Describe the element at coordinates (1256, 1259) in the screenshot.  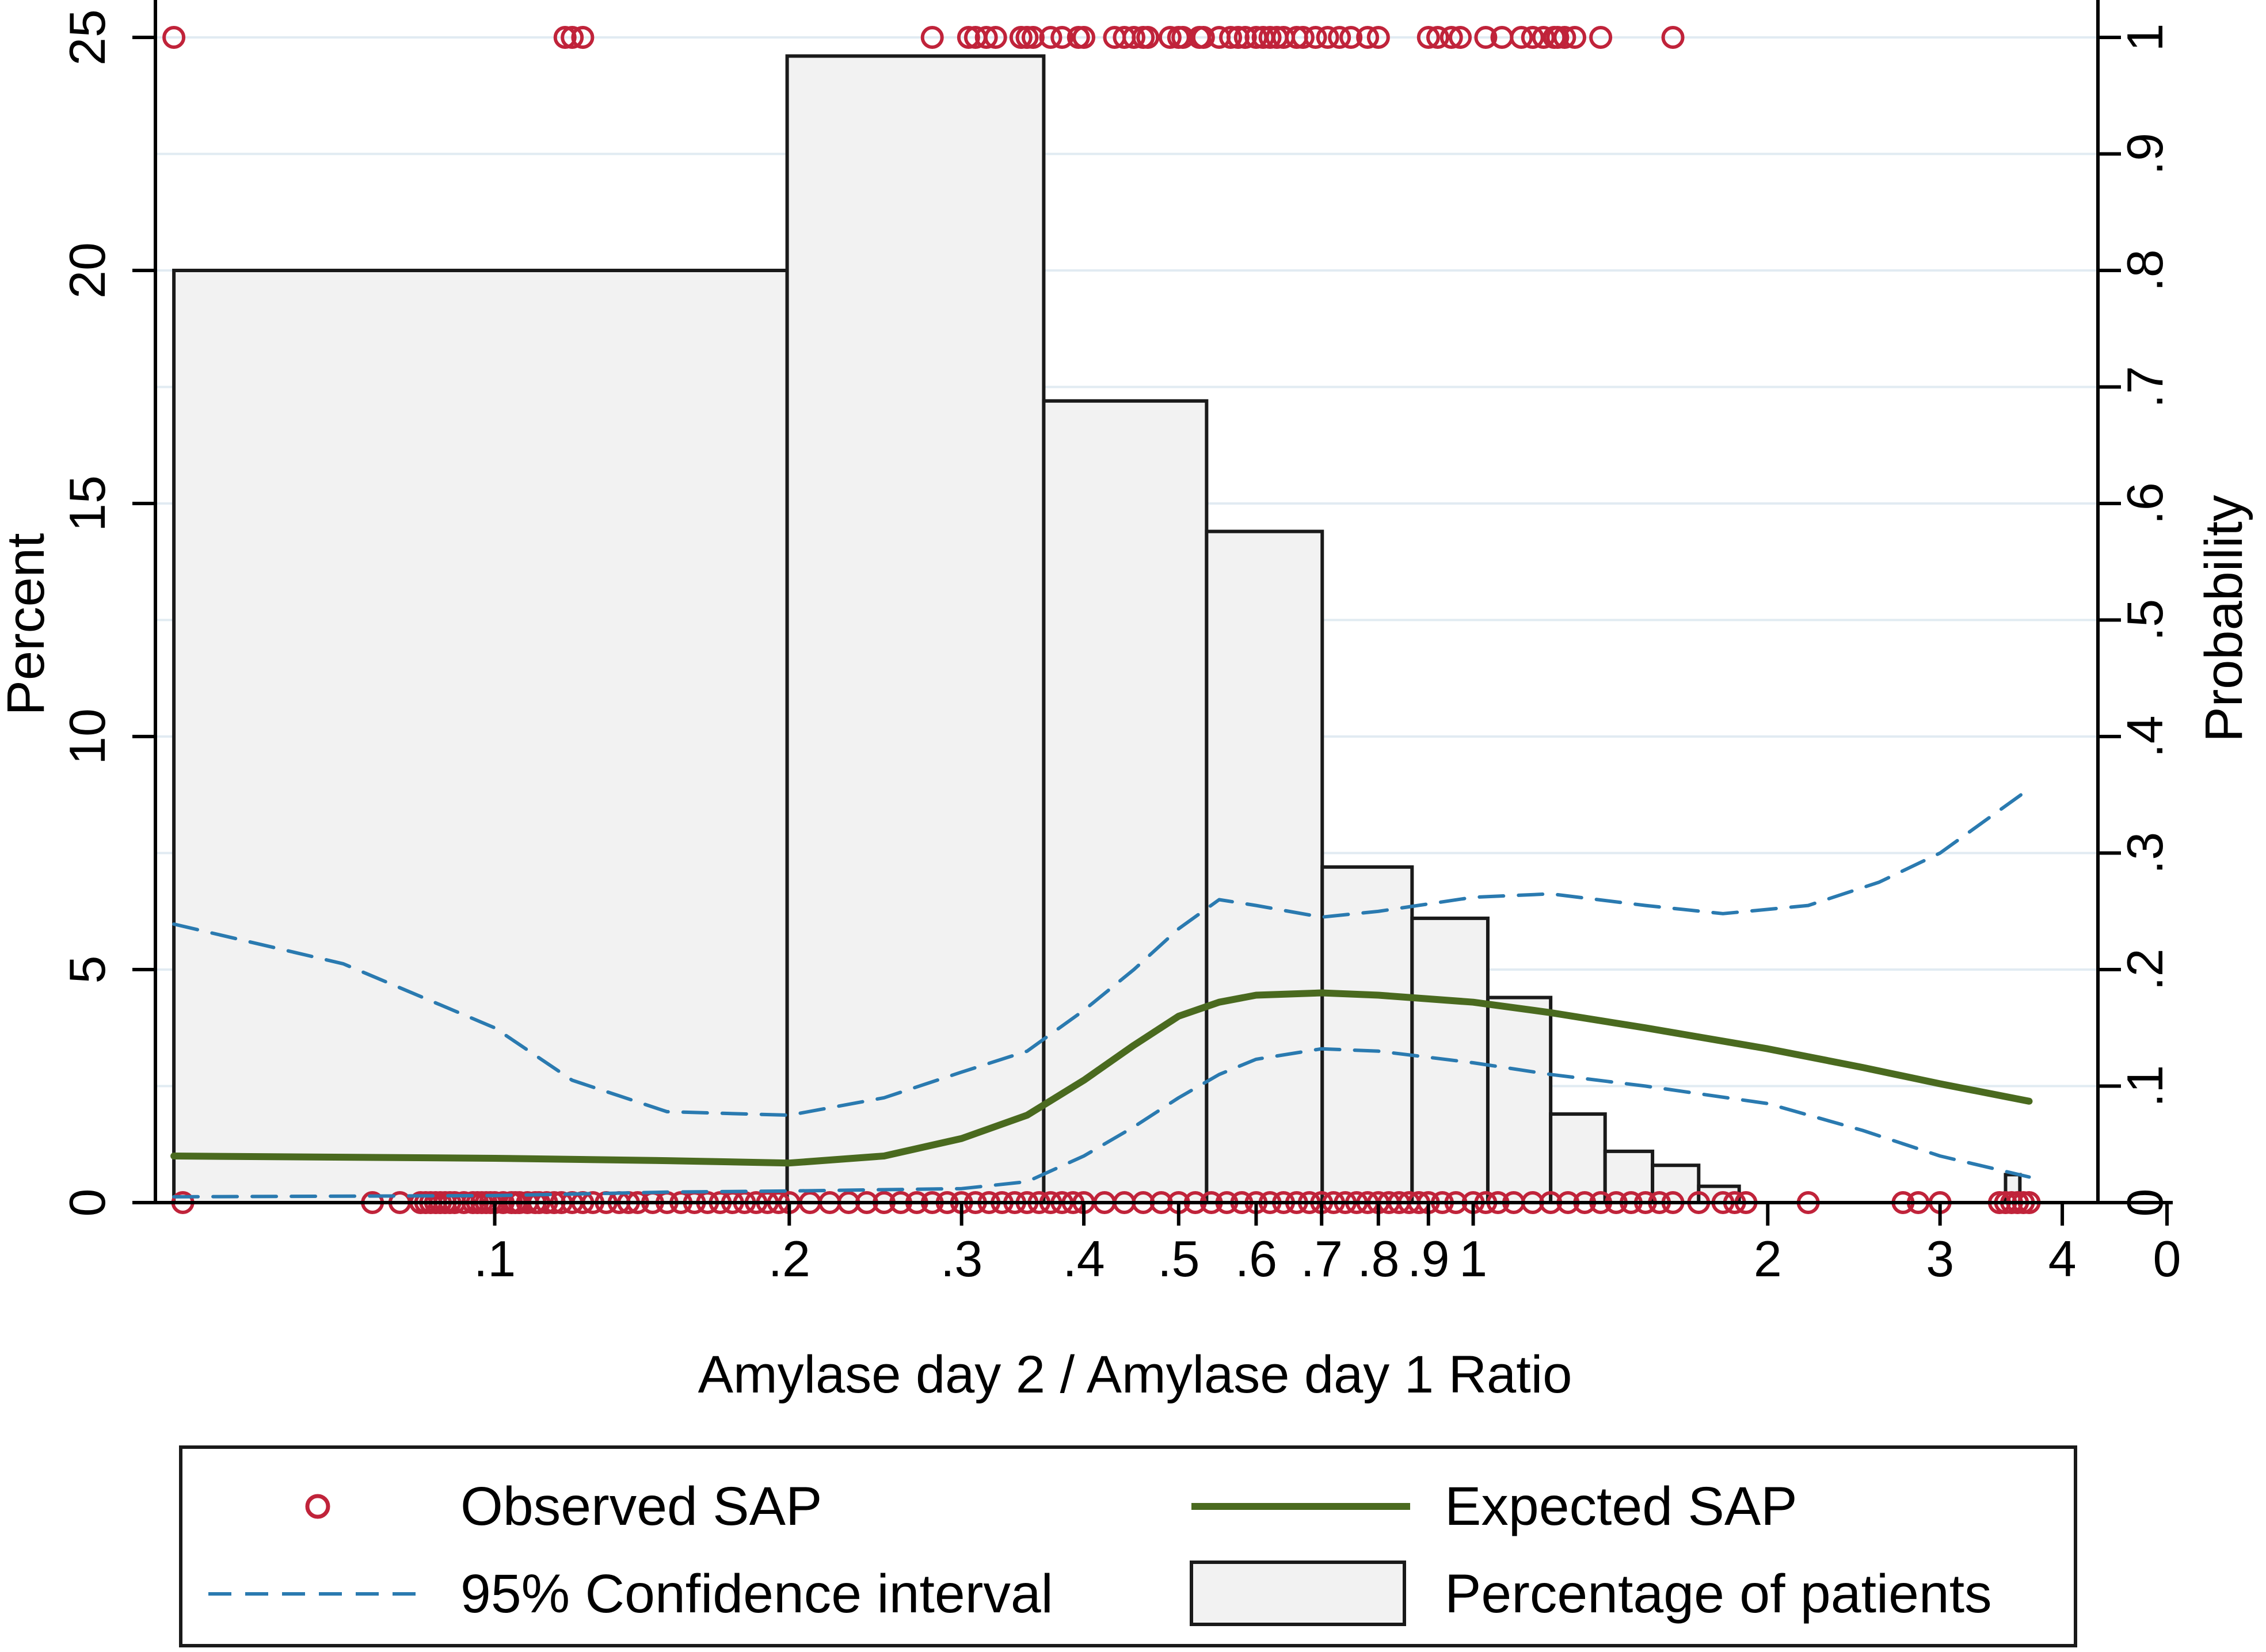
I see `x-tick-label-5: .6` at that location.